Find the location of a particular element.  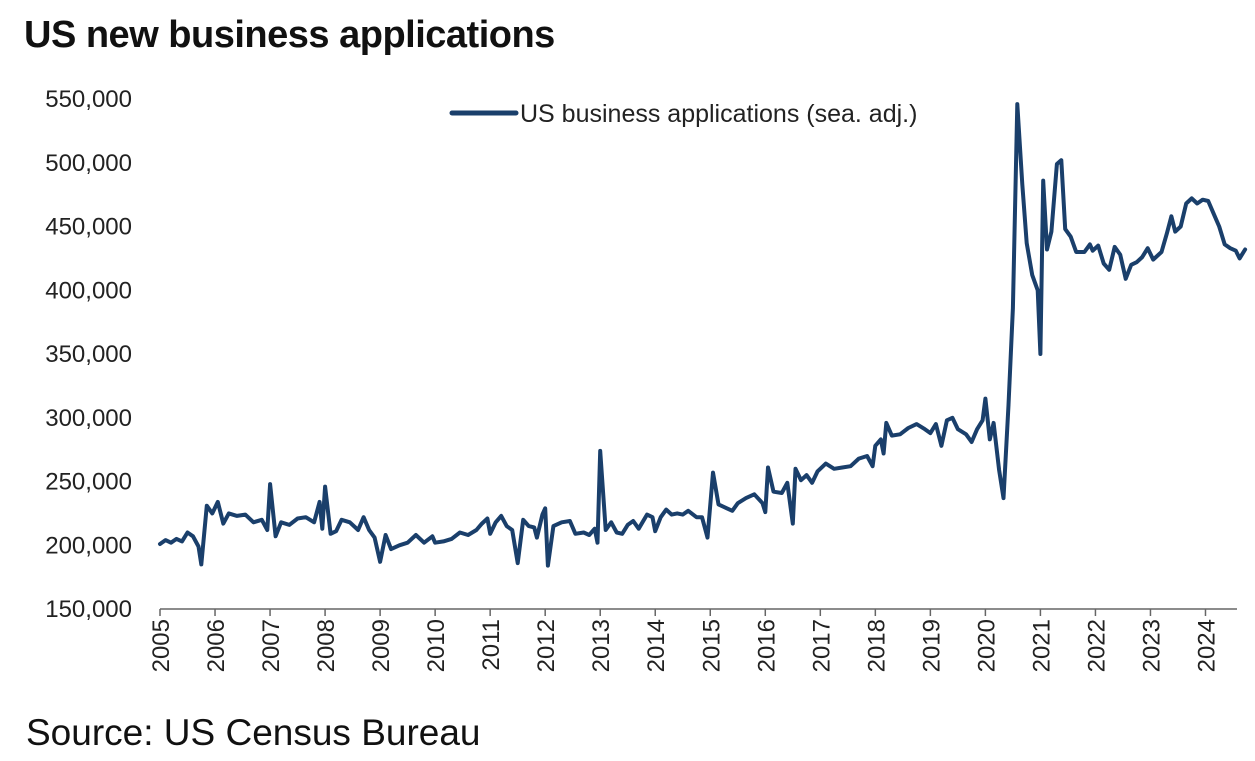

x-tick-label: 2022 is located at coordinates (1096, 645).